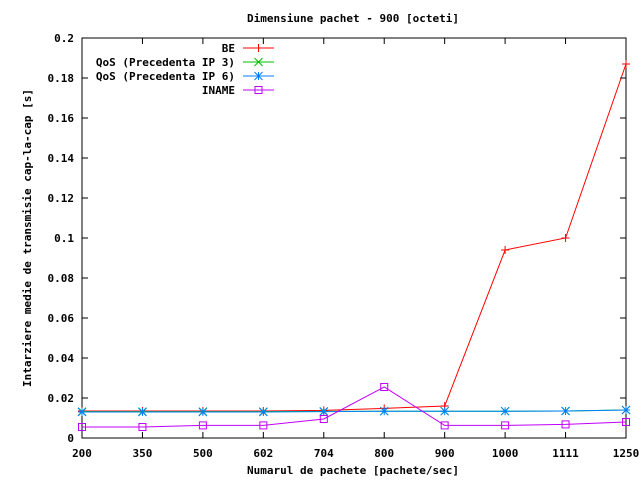 Image resolution: width=640 pixels, height=480 pixels. Describe the element at coordinates (565, 453) in the screenshot. I see `x-tick-label: 1111` at that location.